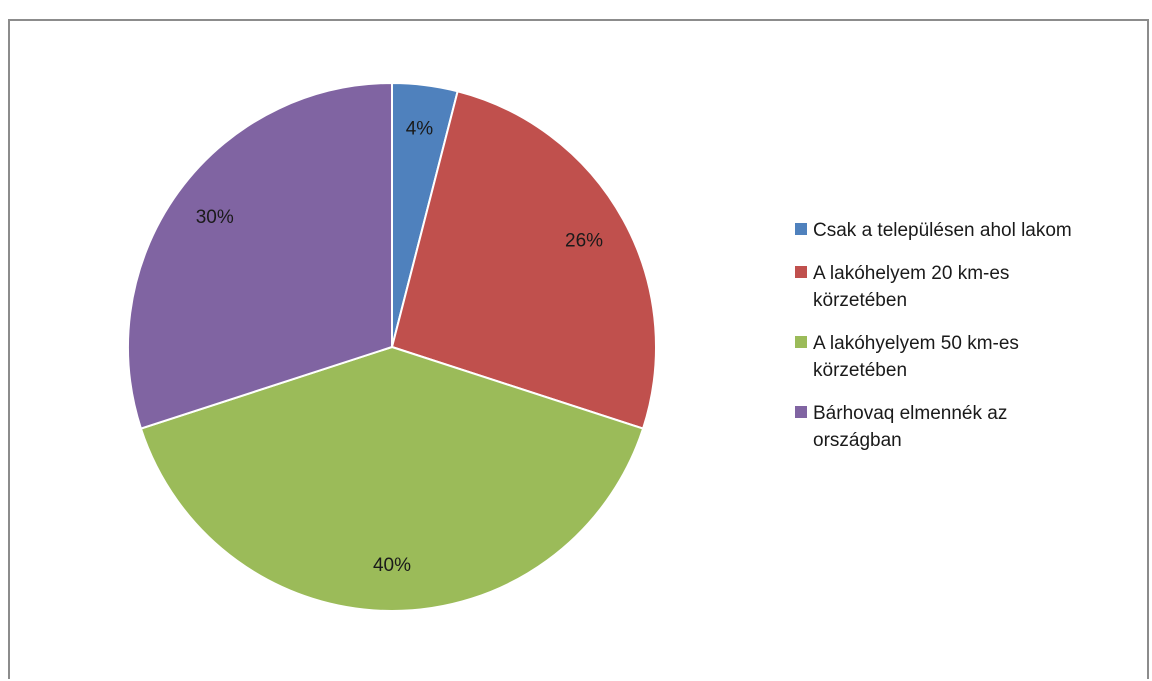 This screenshot has height=681, width=1152. Describe the element at coordinates (584, 240) in the screenshot. I see `pie-slice-label-2: 26%` at that location.